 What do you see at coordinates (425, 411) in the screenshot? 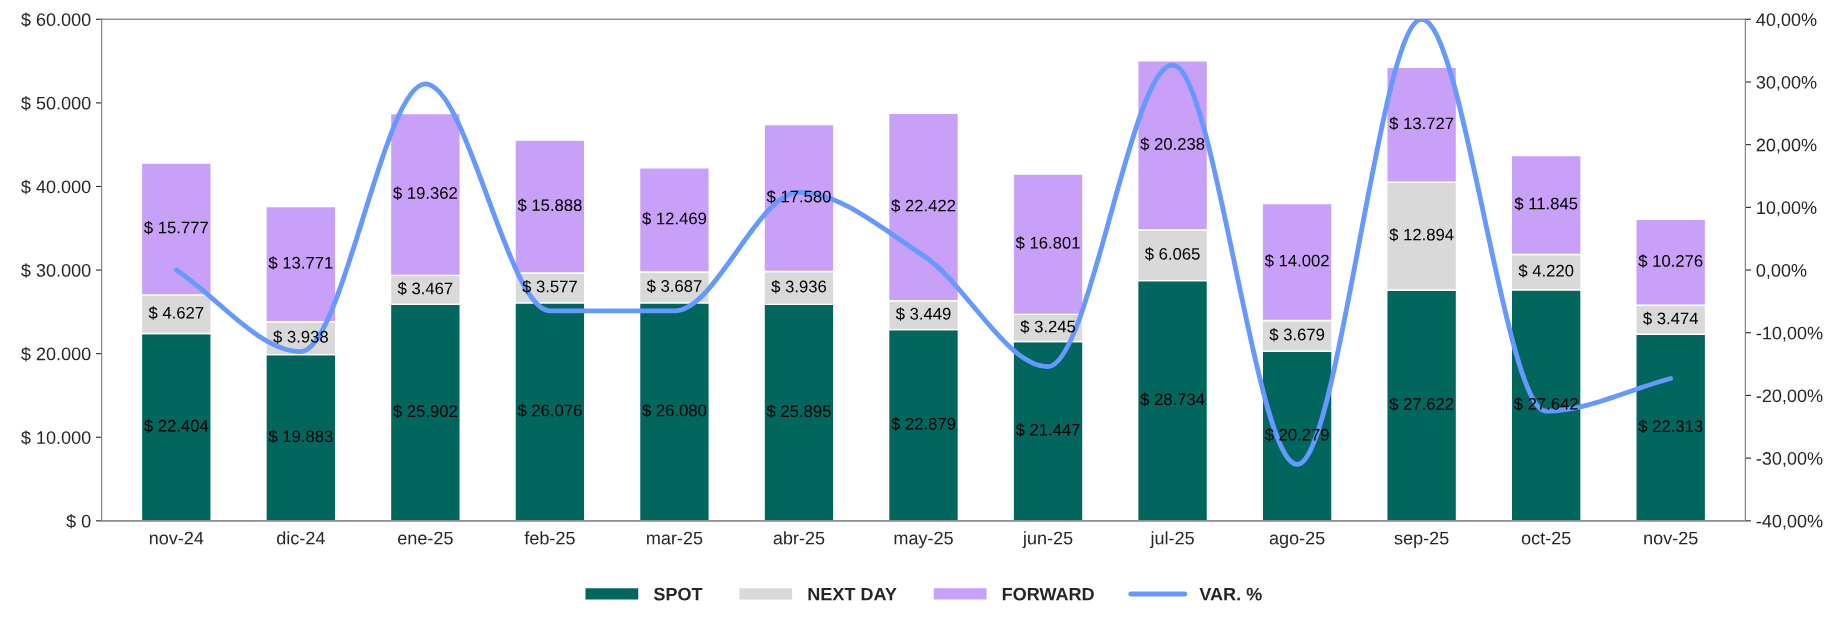
I see `data-label: $ 25.902` at bounding box center [425, 411].